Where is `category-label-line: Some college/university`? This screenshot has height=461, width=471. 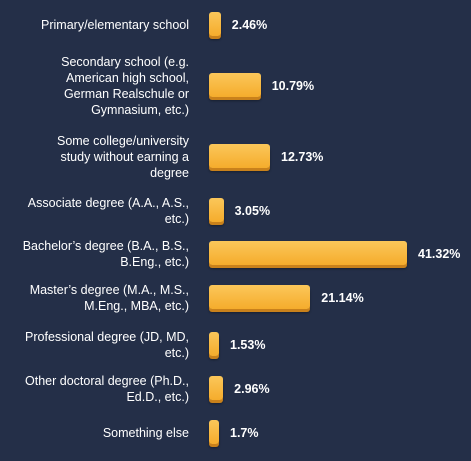
category-label-line: Some college/university is located at coordinates (122, 141).